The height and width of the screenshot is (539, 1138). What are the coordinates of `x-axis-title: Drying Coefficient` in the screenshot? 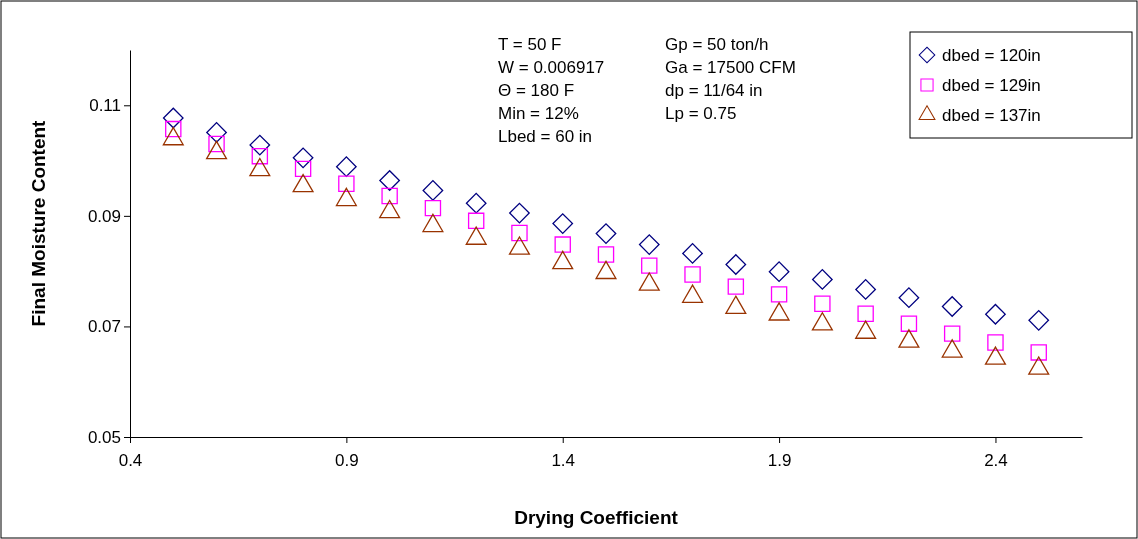 It's located at (596, 517).